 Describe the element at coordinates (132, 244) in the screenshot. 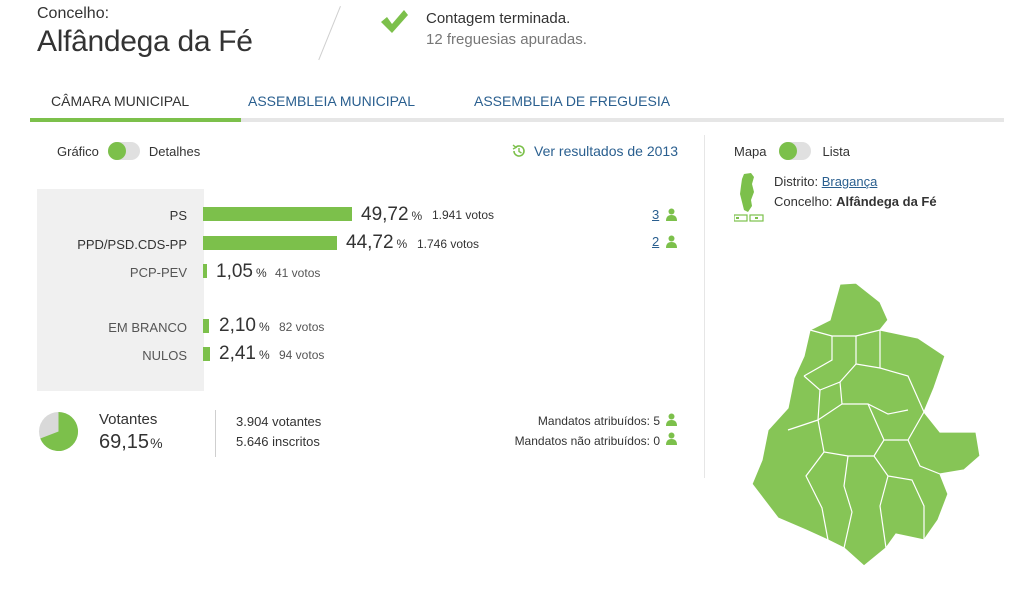

I see `party-label-ppd: PPD/PSD.CDS-PP` at that location.